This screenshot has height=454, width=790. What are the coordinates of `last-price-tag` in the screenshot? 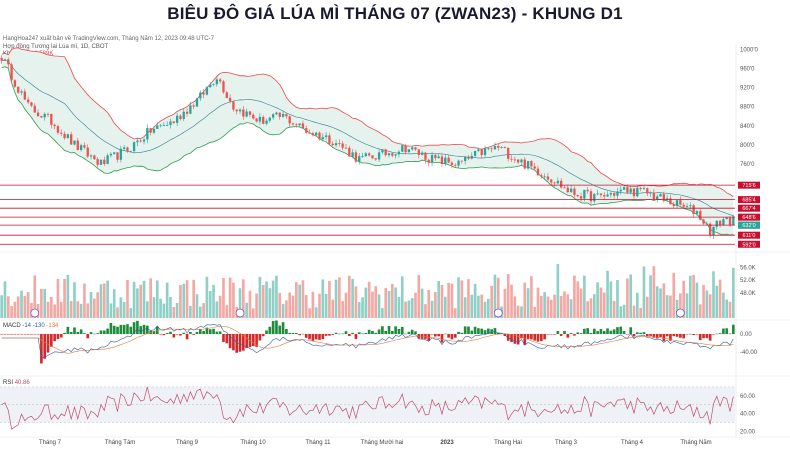 It's located at (749, 225).